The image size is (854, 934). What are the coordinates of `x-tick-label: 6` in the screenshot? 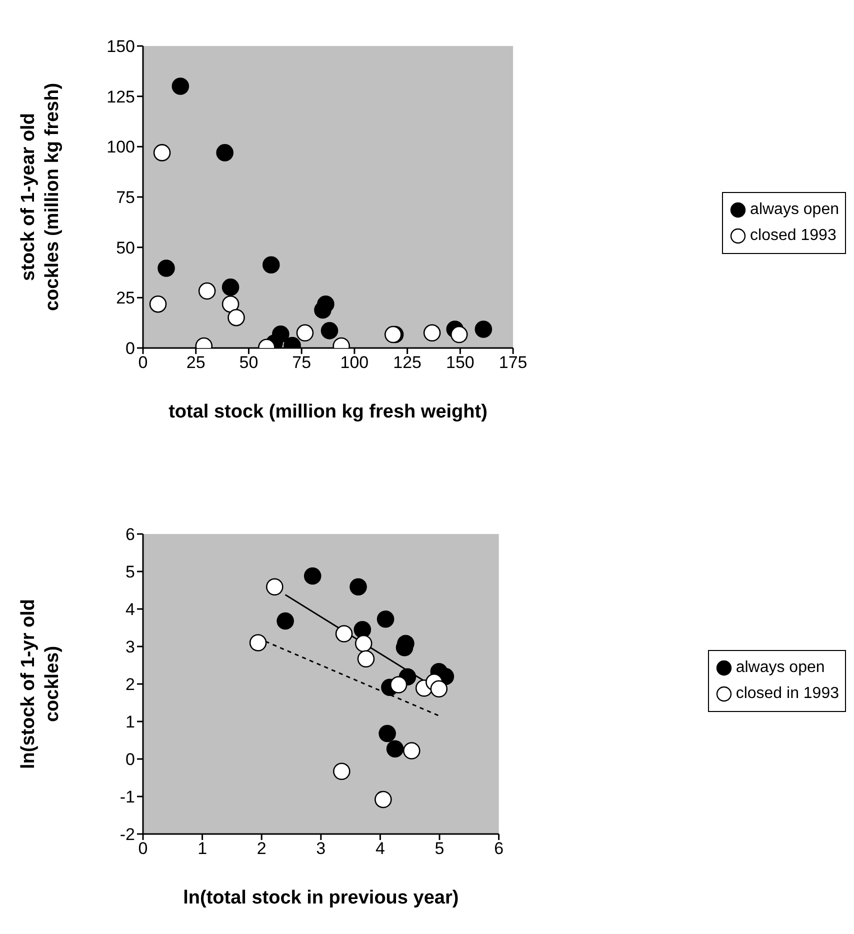 It's located at (499, 848).